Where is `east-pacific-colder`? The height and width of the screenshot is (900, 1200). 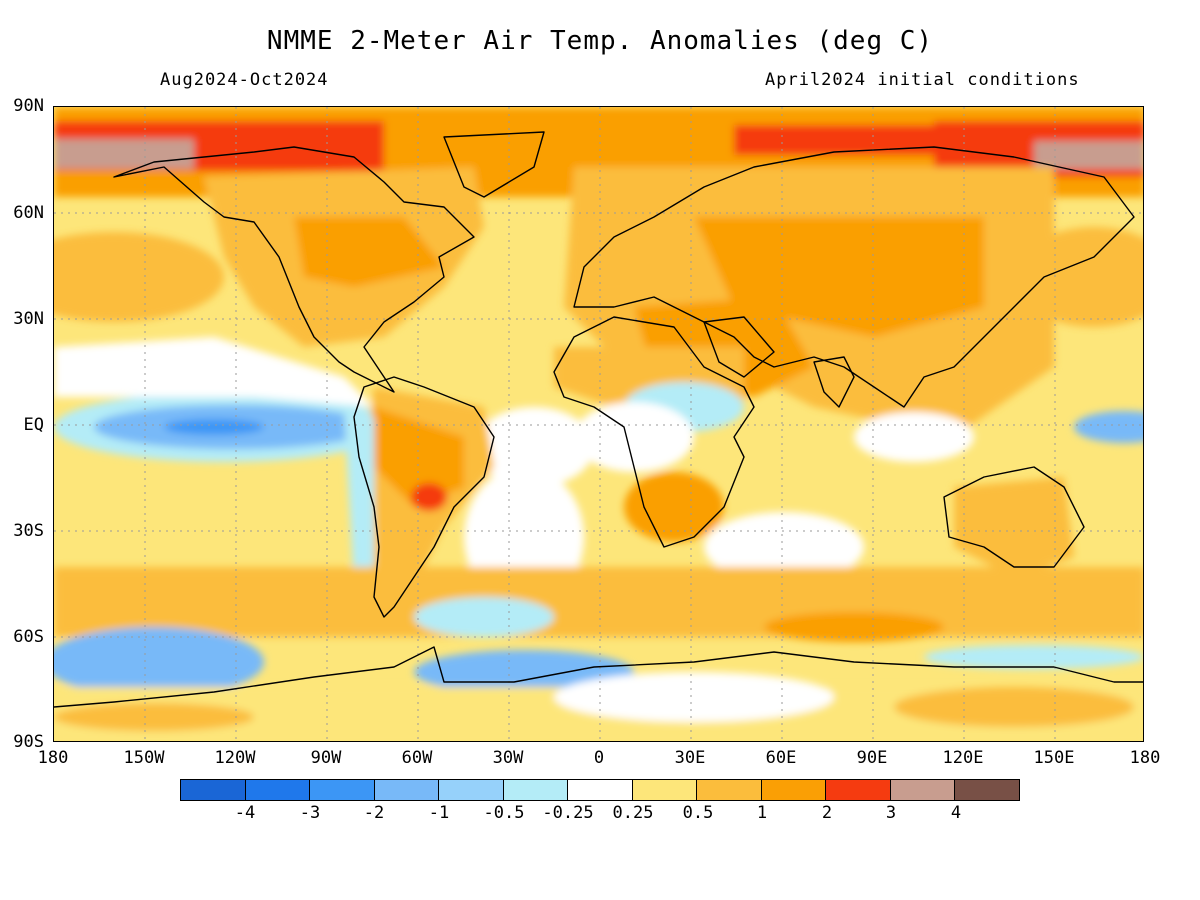
east-pacific-colder is located at coordinates (214, 427).